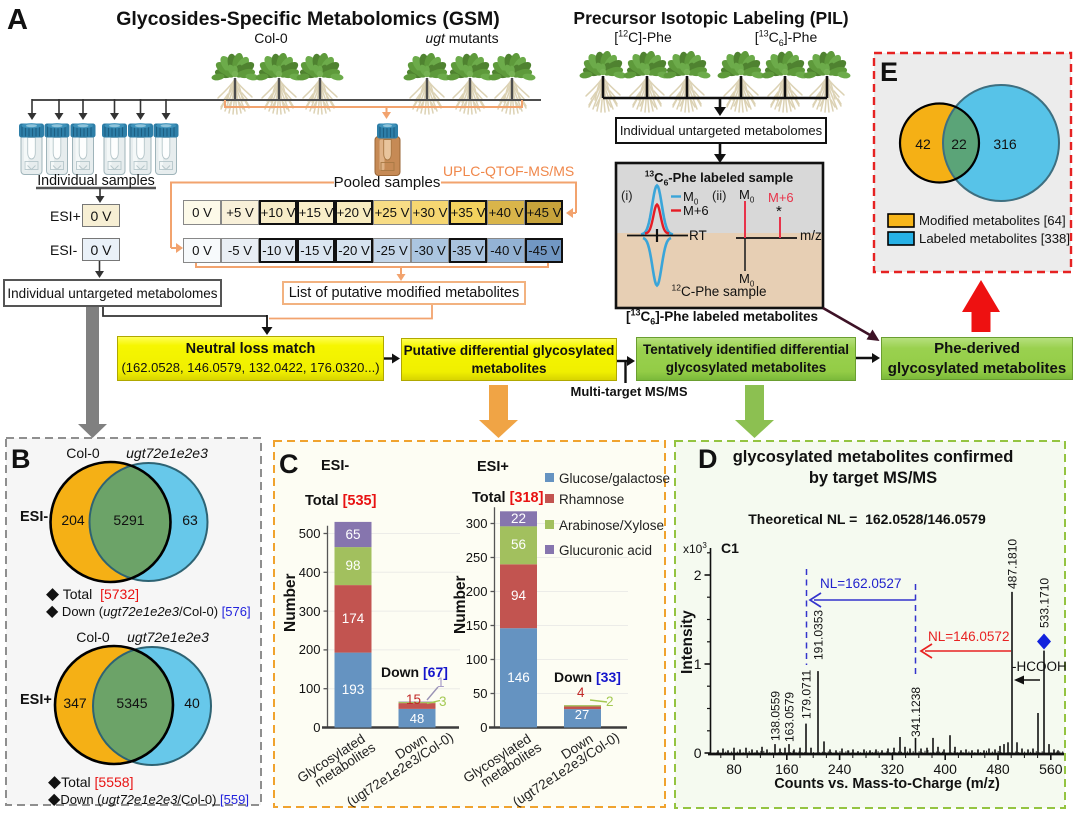 The width and height of the screenshot is (1080, 827). Describe the element at coordinates (1013, 564) in the screenshot. I see `svg-text: 487.1810` at that location.